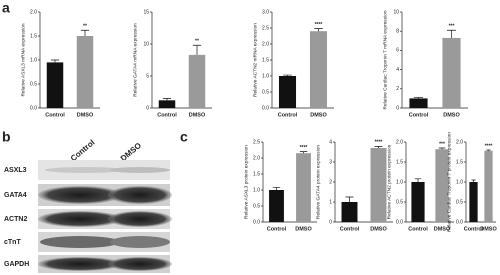 Image resolution: width=500 pixels, height=275 pixels. Describe the element at coordinates (197, 42) in the screenshot. I see `significance: **` at that location.